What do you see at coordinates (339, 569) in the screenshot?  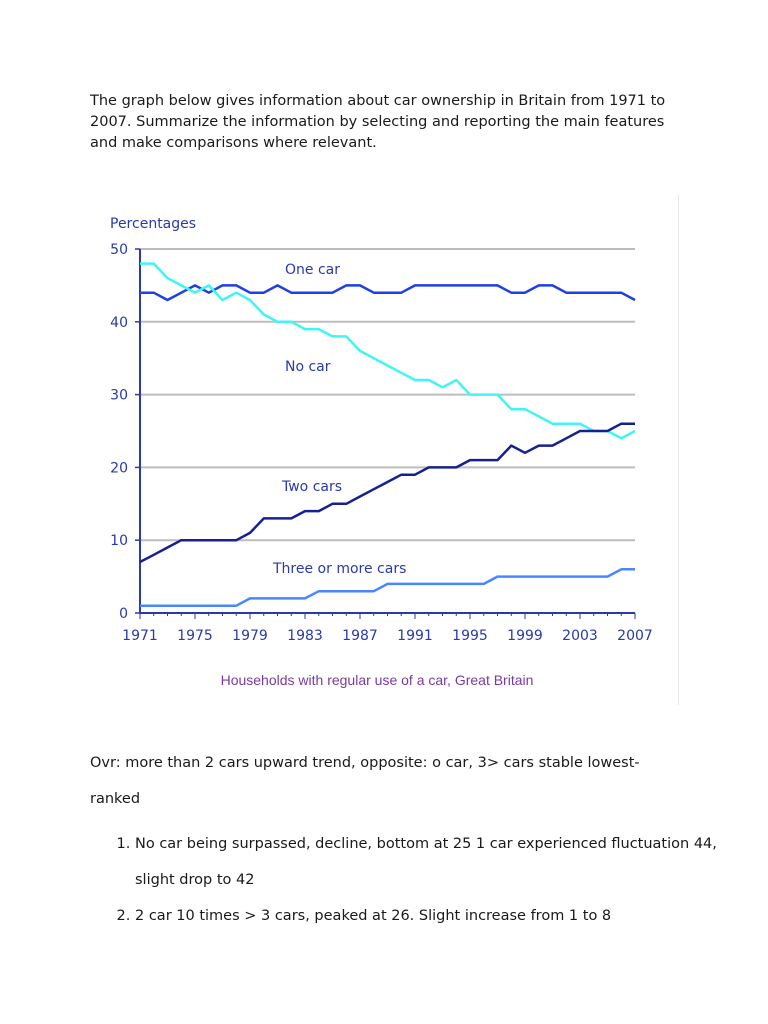 I see `series-label: Three or more cars` at bounding box center [339, 569].